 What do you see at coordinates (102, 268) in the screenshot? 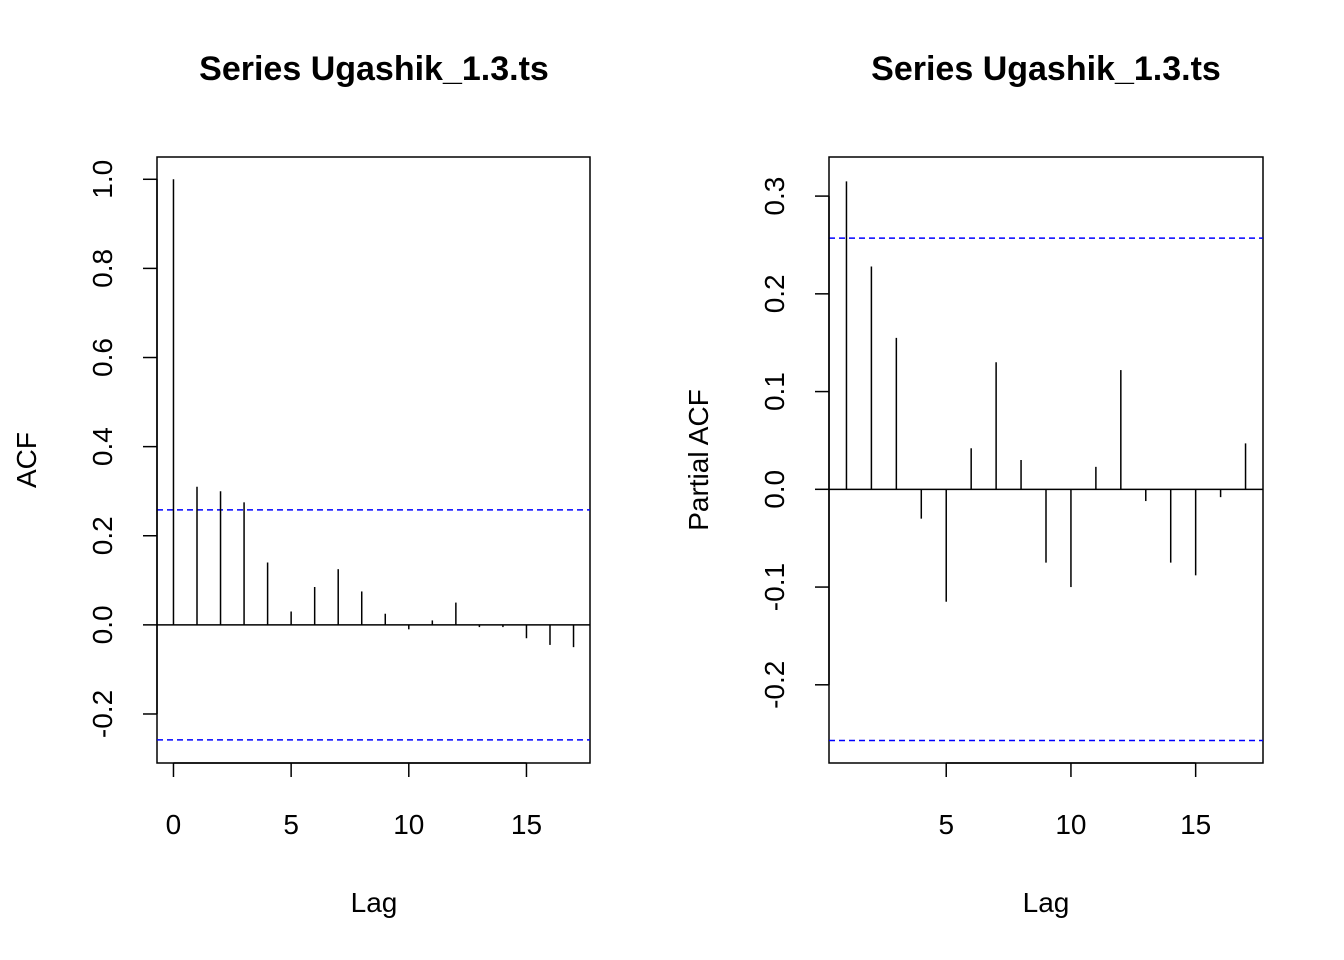
I see `acf-y-tick-label: 0.8` at bounding box center [102, 268].